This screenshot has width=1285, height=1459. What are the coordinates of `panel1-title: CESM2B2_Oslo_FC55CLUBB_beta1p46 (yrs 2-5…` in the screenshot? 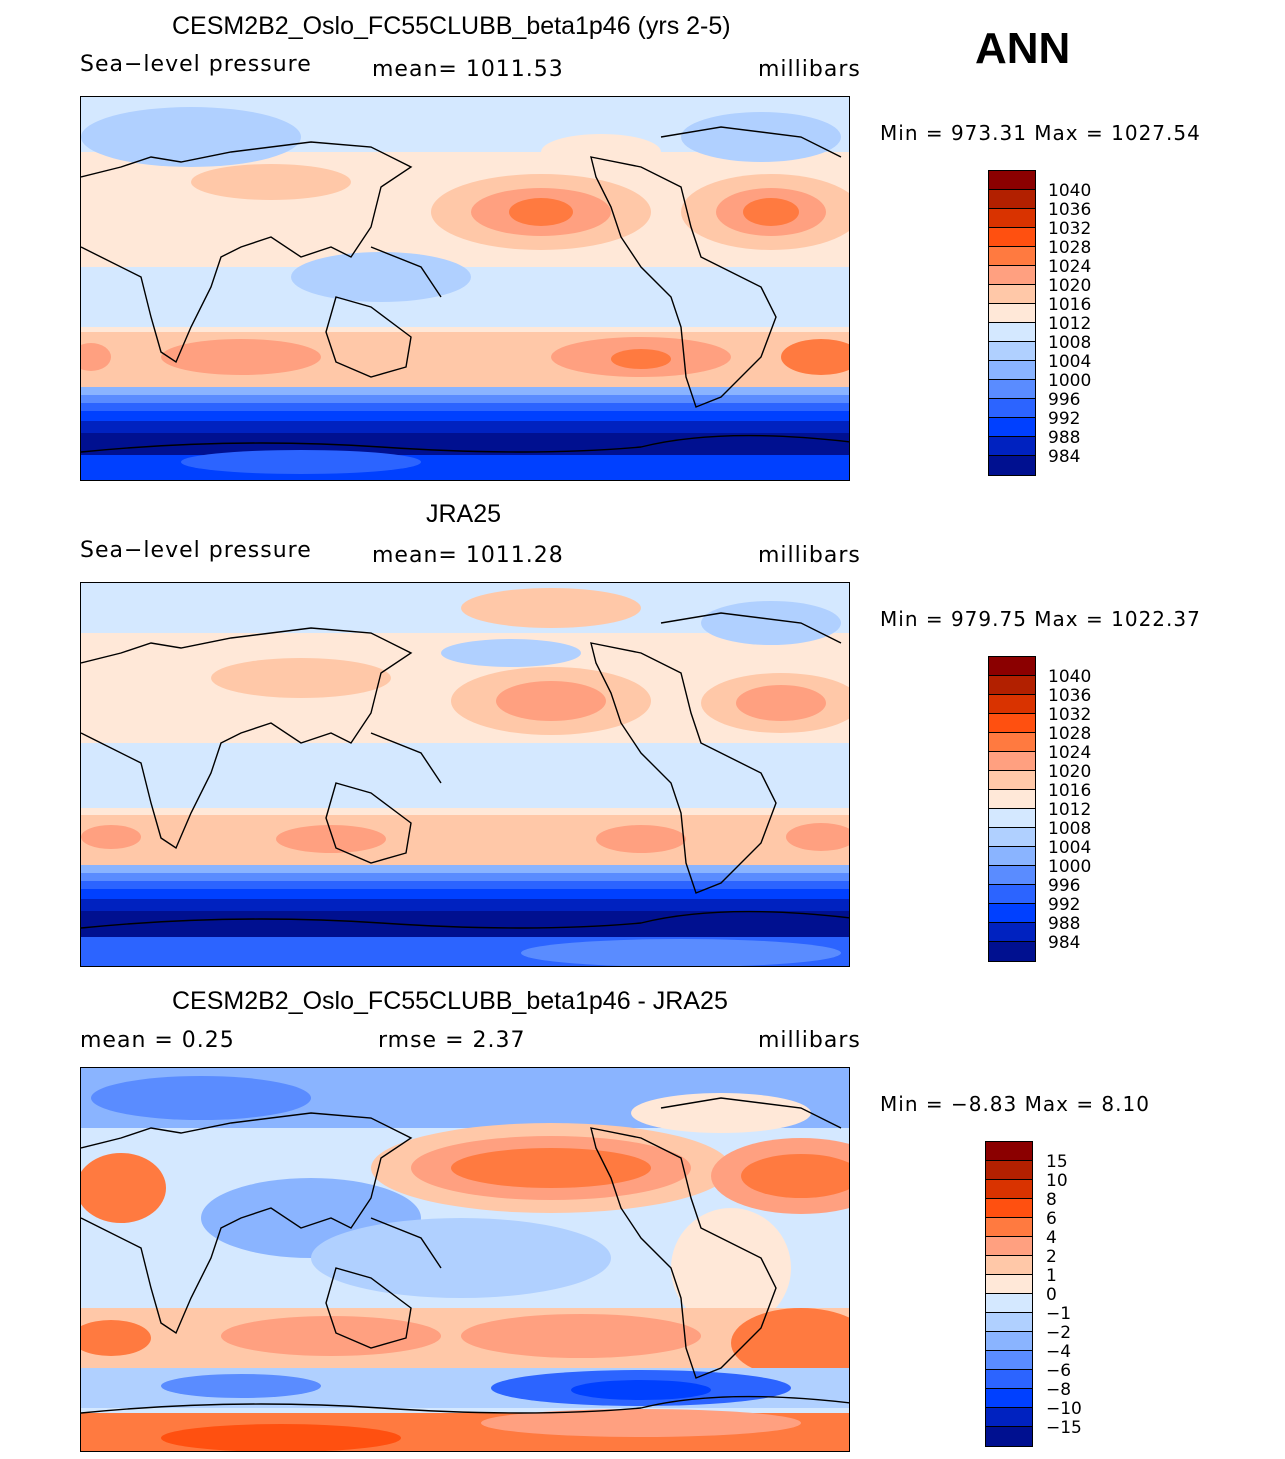 It's located at (451, 26).